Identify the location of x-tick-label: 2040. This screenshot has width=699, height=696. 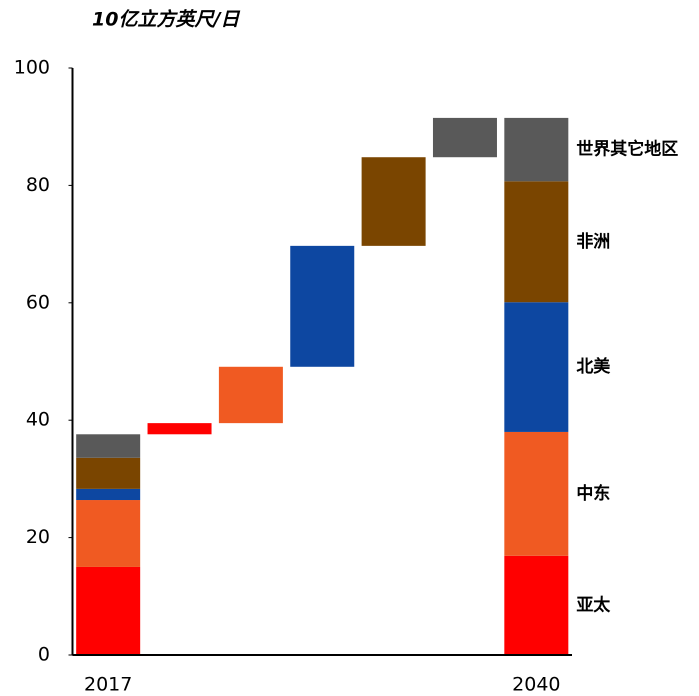
(536, 685).